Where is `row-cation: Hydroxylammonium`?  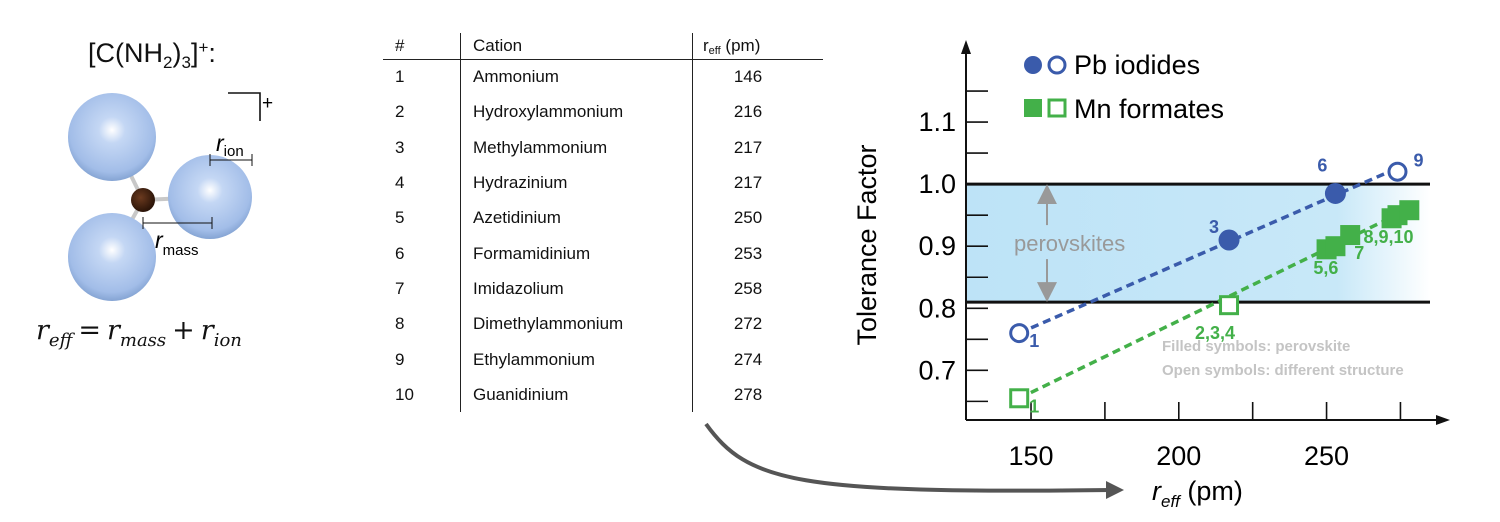 row-cation: Hydroxylammonium is located at coordinates (576, 112).